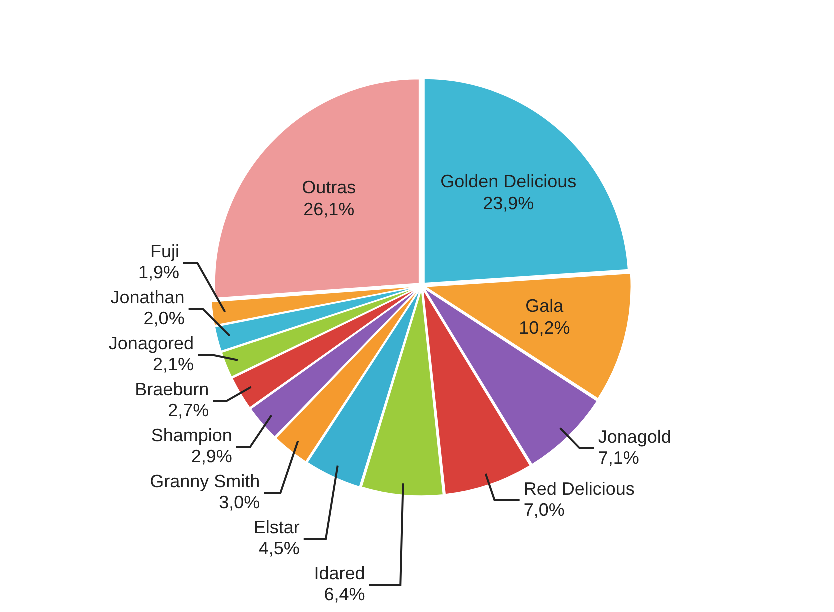  What do you see at coordinates (579, 488) in the screenshot?
I see `slice-label: Red Delicious` at bounding box center [579, 488].